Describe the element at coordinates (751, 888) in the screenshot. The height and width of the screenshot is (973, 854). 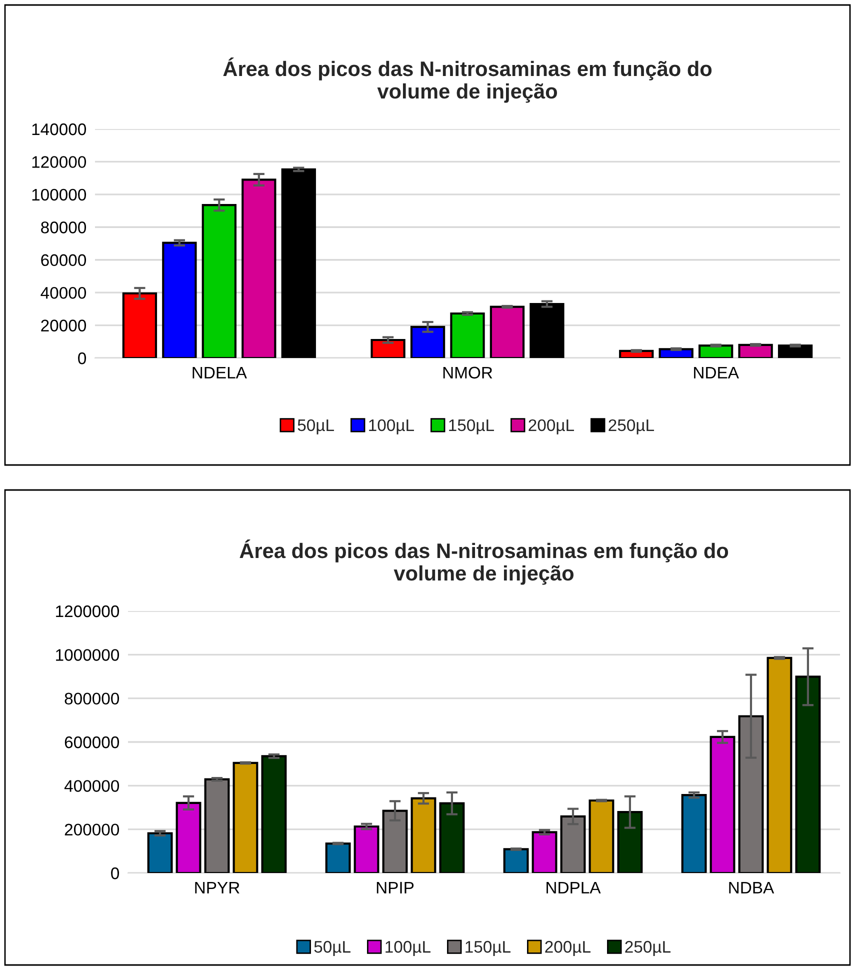
I see `x-tick-label: NDBA` at that location.